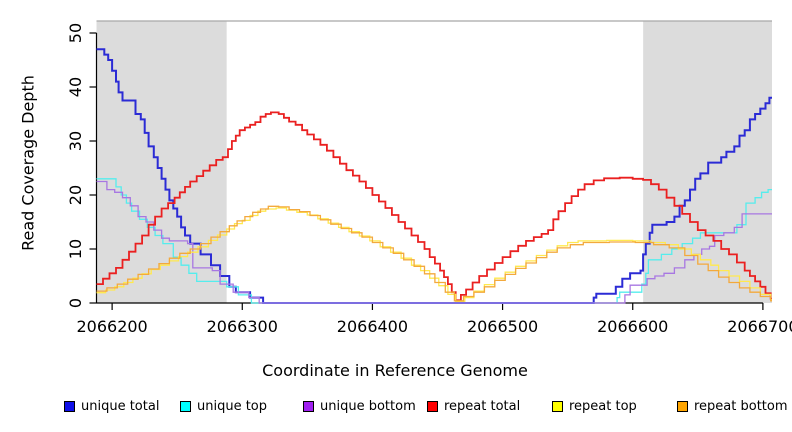  I want to click on y-tick-label: 50, so click(75, 33).